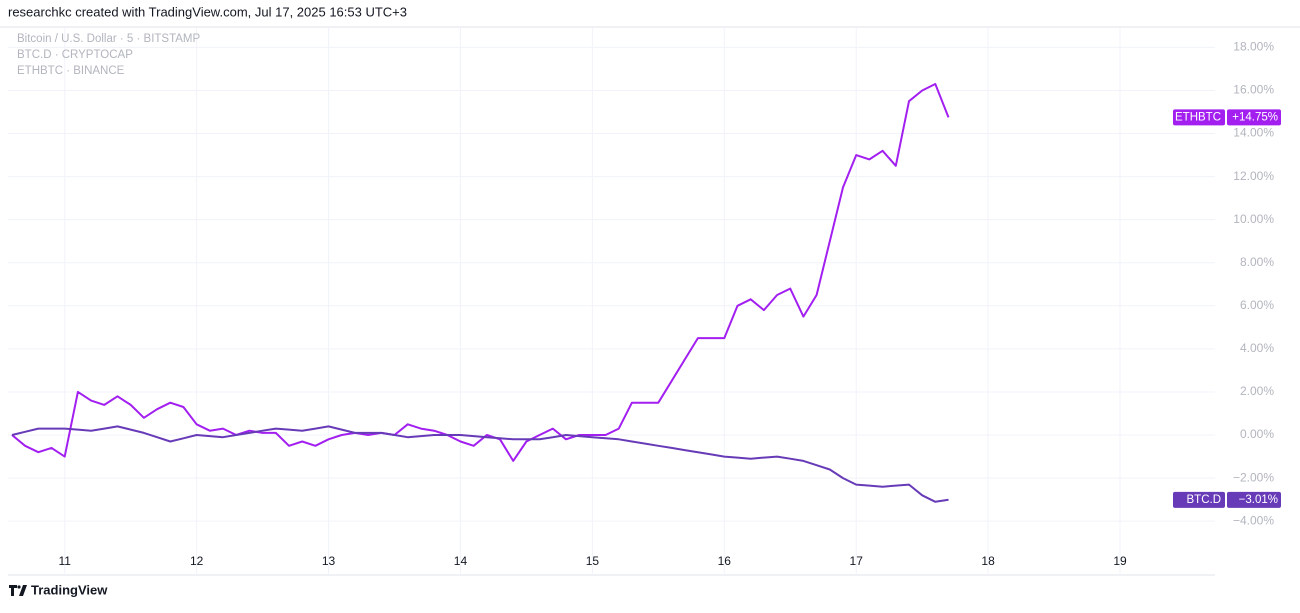  I want to click on x-tick-label: 16, so click(725, 561).